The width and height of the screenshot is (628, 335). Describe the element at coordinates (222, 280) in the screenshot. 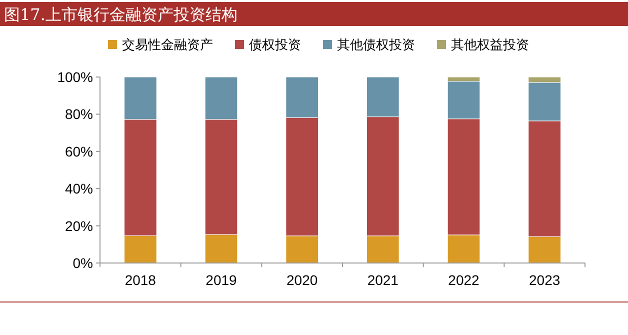

I see `x-tick-label: 2019` at that location.